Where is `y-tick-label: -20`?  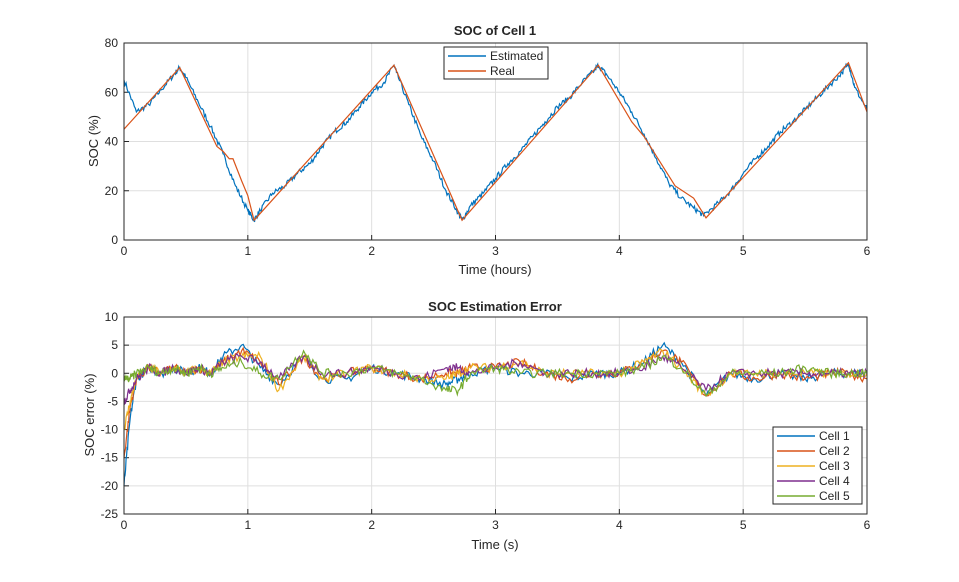 y-tick-label: -20 is located at coordinates (110, 486).